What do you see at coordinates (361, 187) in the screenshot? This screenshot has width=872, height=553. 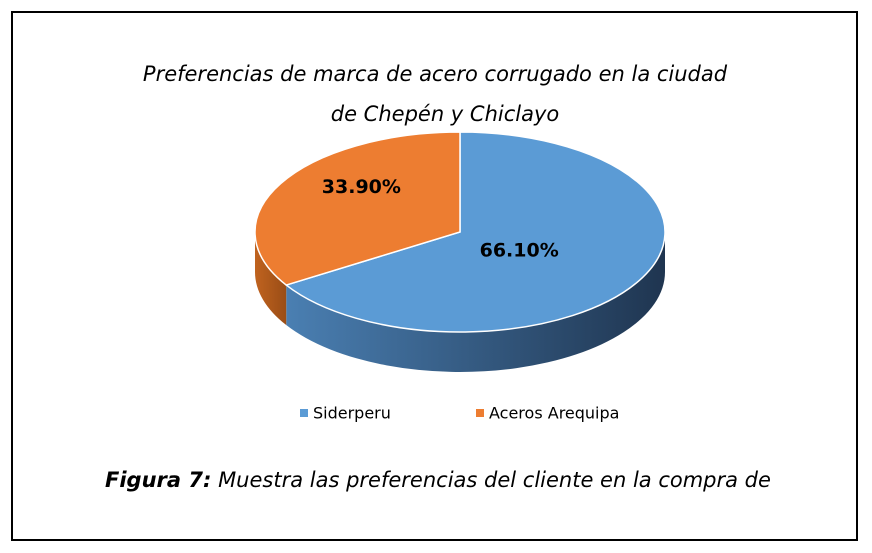 I see `data-label: 33.90%` at bounding box center [361, 187].